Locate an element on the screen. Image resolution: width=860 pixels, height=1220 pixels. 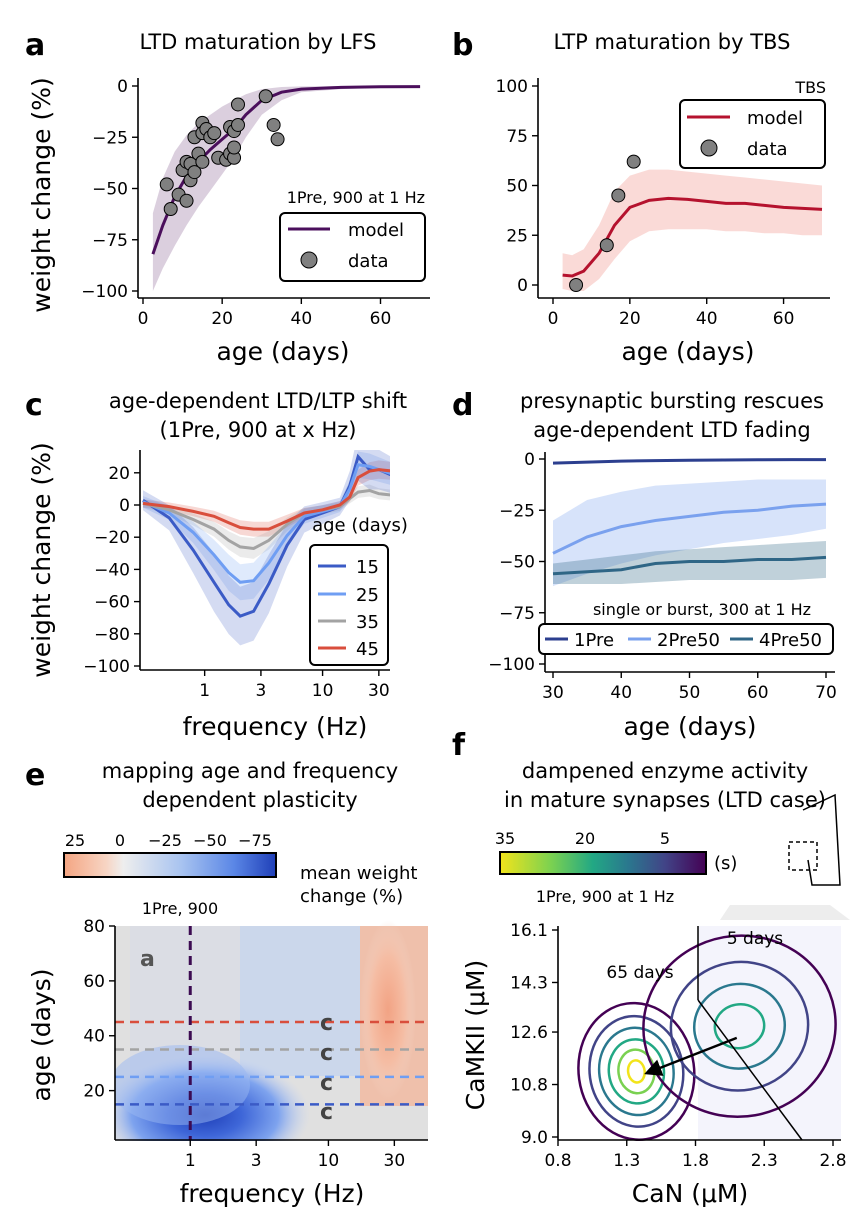
x-tick-label: 40 is located at coordinates (302, 319).